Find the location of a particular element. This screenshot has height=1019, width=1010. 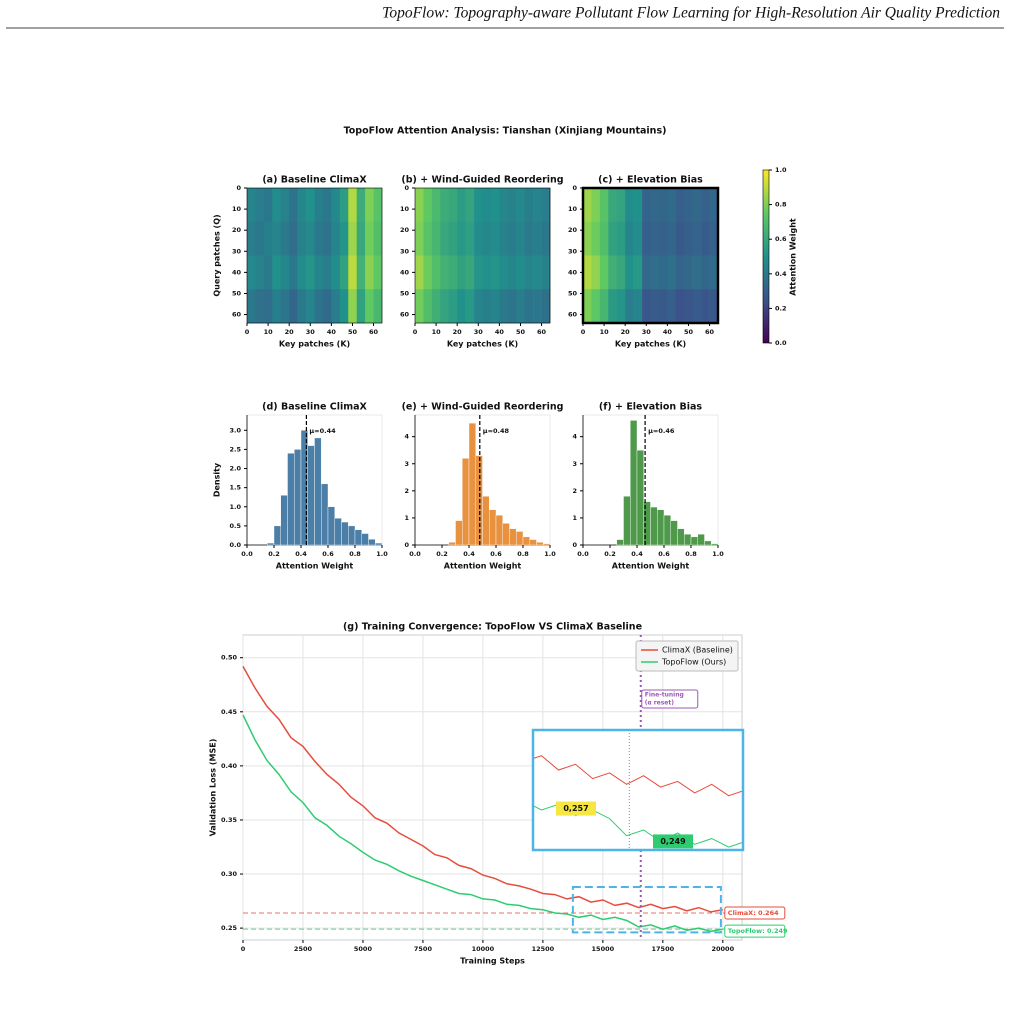

y-axis-label: Validation Loss (MSE) is located at coordinates (213, 788).